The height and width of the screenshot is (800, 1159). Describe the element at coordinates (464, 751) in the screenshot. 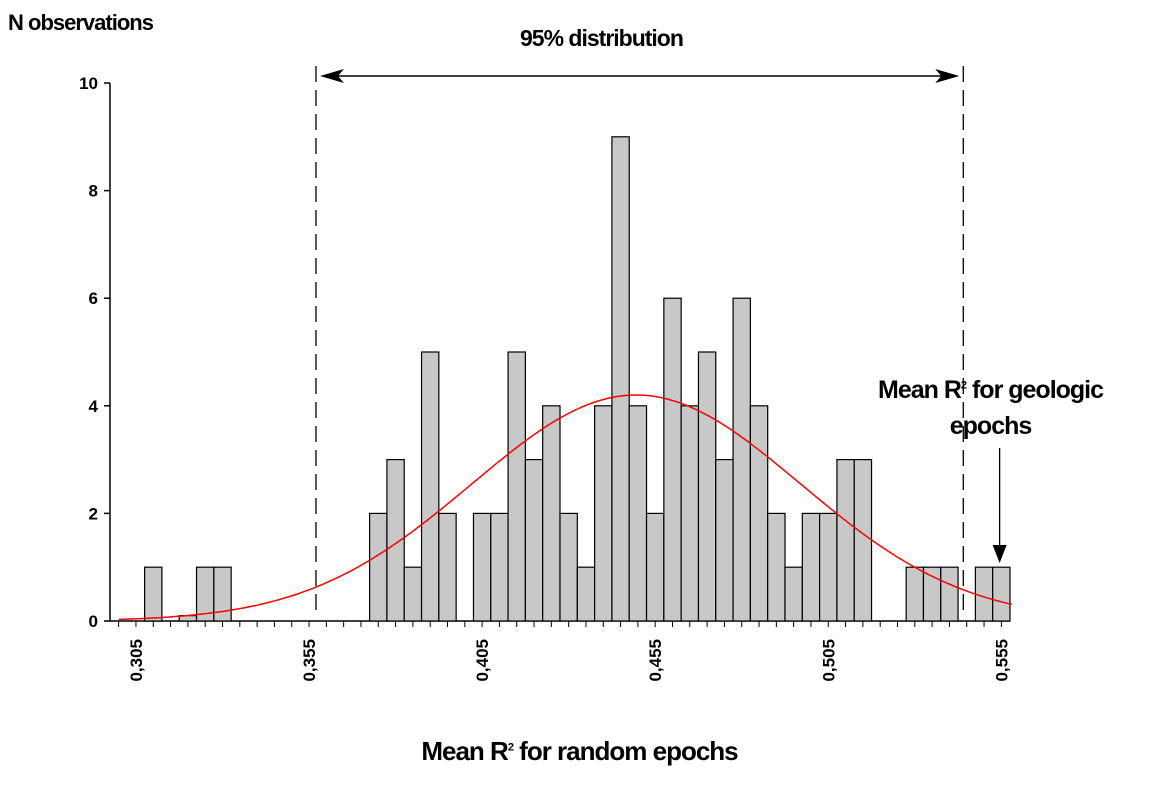

I see `x-axis-label-main: Mean R` at that location.